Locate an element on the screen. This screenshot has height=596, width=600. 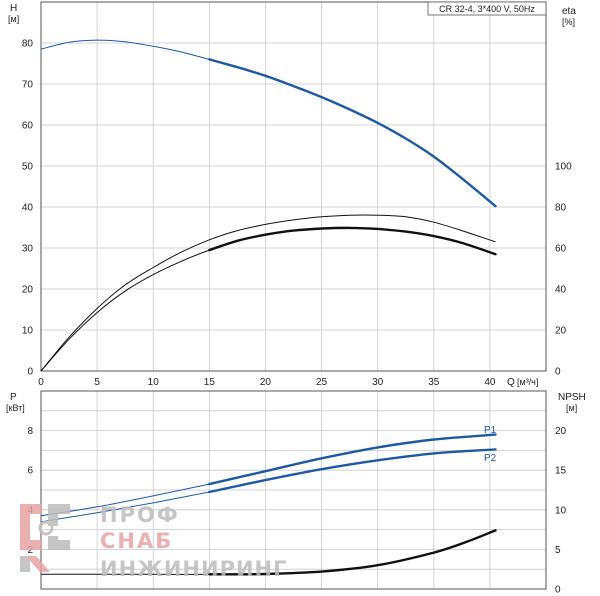
watermark-line-1: ПРОФ is located at coordinates (140, 515).